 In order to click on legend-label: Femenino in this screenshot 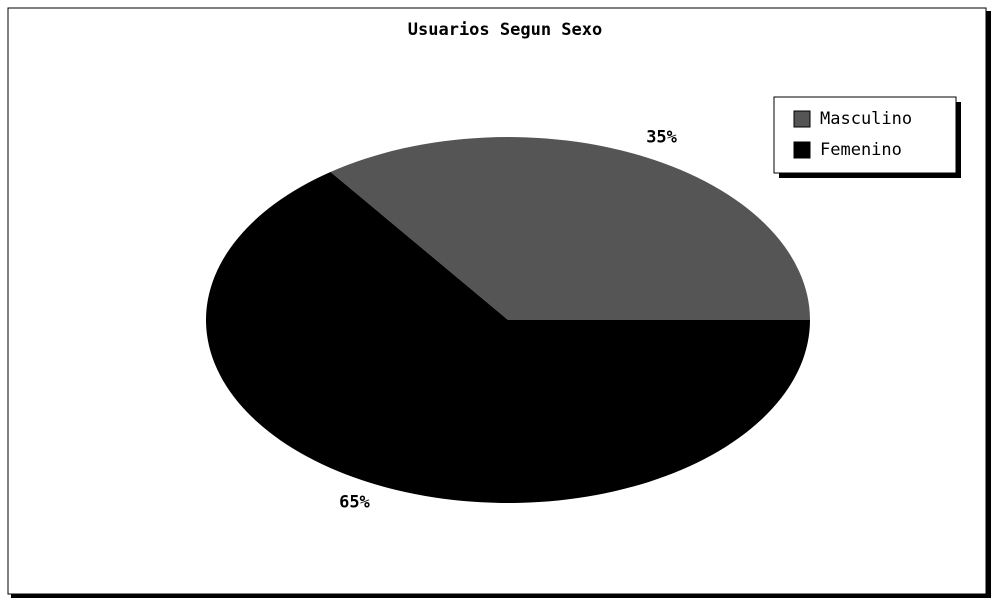, I will do `click(861, 150)`.